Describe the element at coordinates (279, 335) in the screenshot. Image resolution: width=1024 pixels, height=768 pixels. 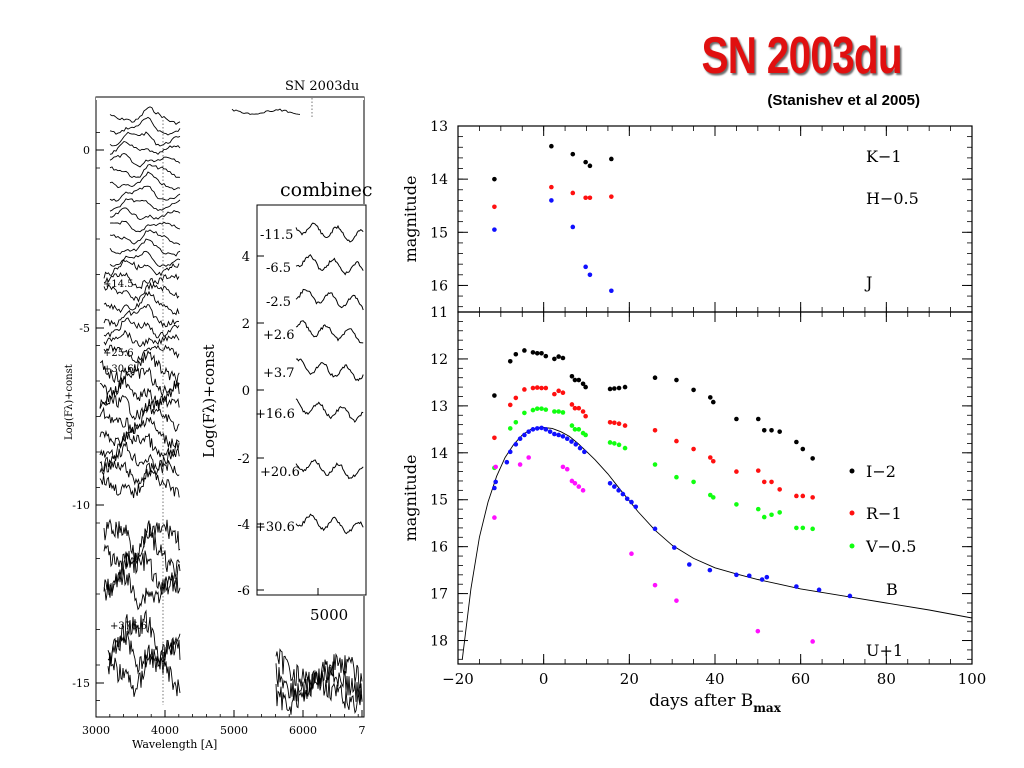
I see `inset-phase-label: +2.6` at that location.